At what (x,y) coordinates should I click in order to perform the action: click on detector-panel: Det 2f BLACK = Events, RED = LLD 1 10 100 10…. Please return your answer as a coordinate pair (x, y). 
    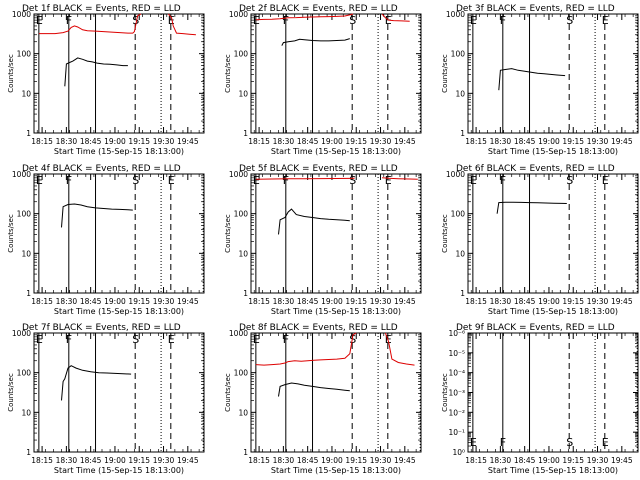
    Looking at the image, I should click on (323, 80).